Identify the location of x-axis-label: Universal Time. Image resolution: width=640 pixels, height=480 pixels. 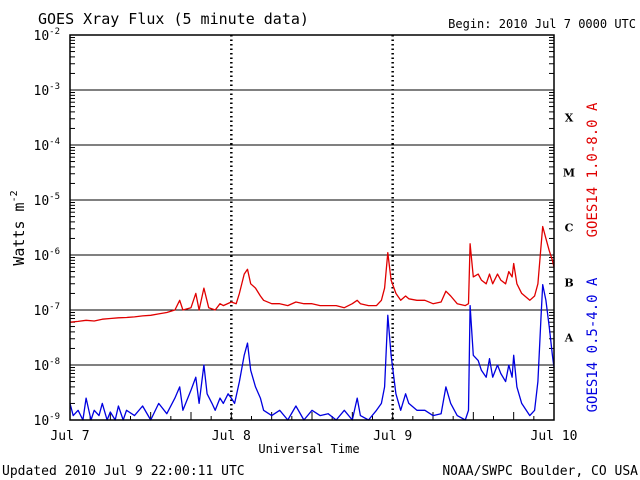
(308, 449).